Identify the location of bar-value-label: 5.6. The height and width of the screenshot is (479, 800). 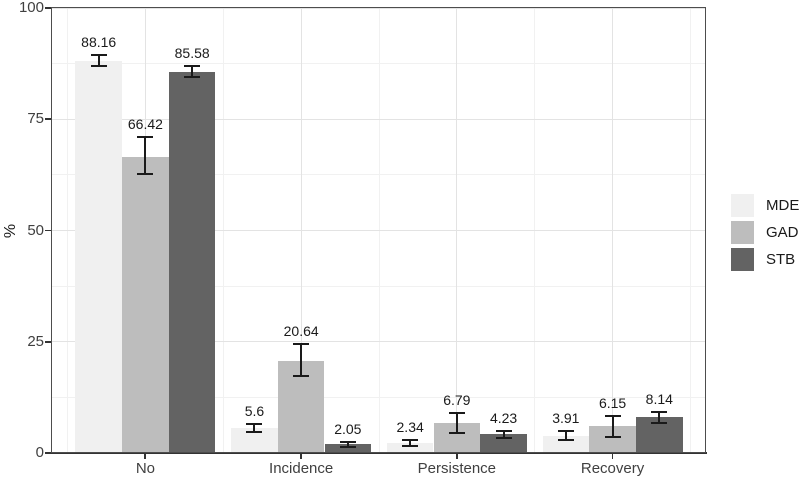
(254, 410).